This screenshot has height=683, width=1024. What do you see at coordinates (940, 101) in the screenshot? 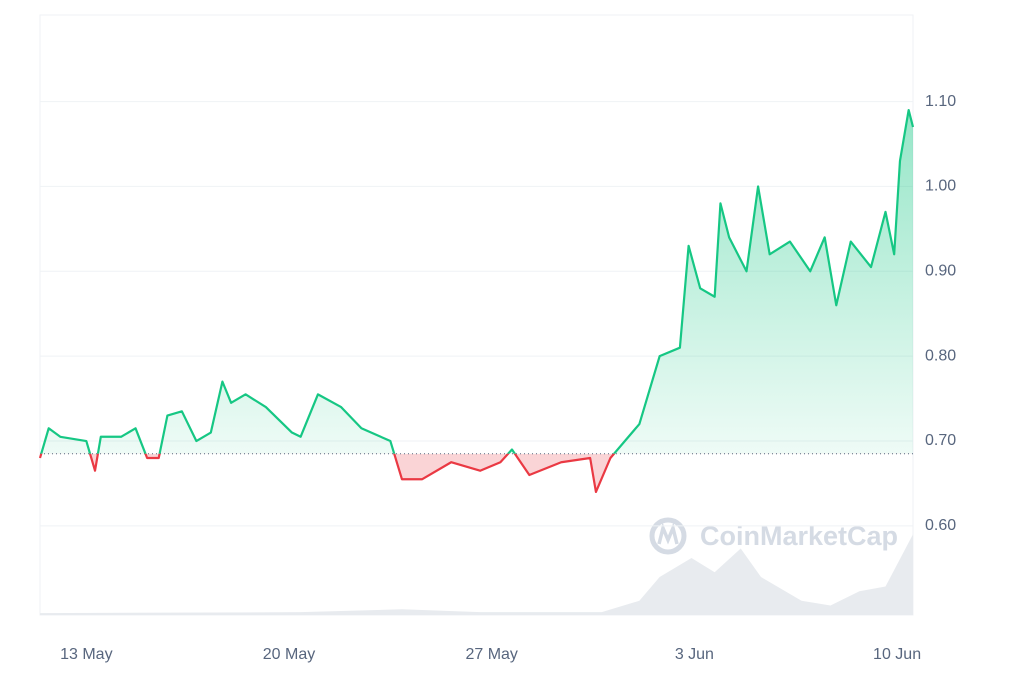
I see `y-tick-label: 1.10` at bounding box center [940, 101].